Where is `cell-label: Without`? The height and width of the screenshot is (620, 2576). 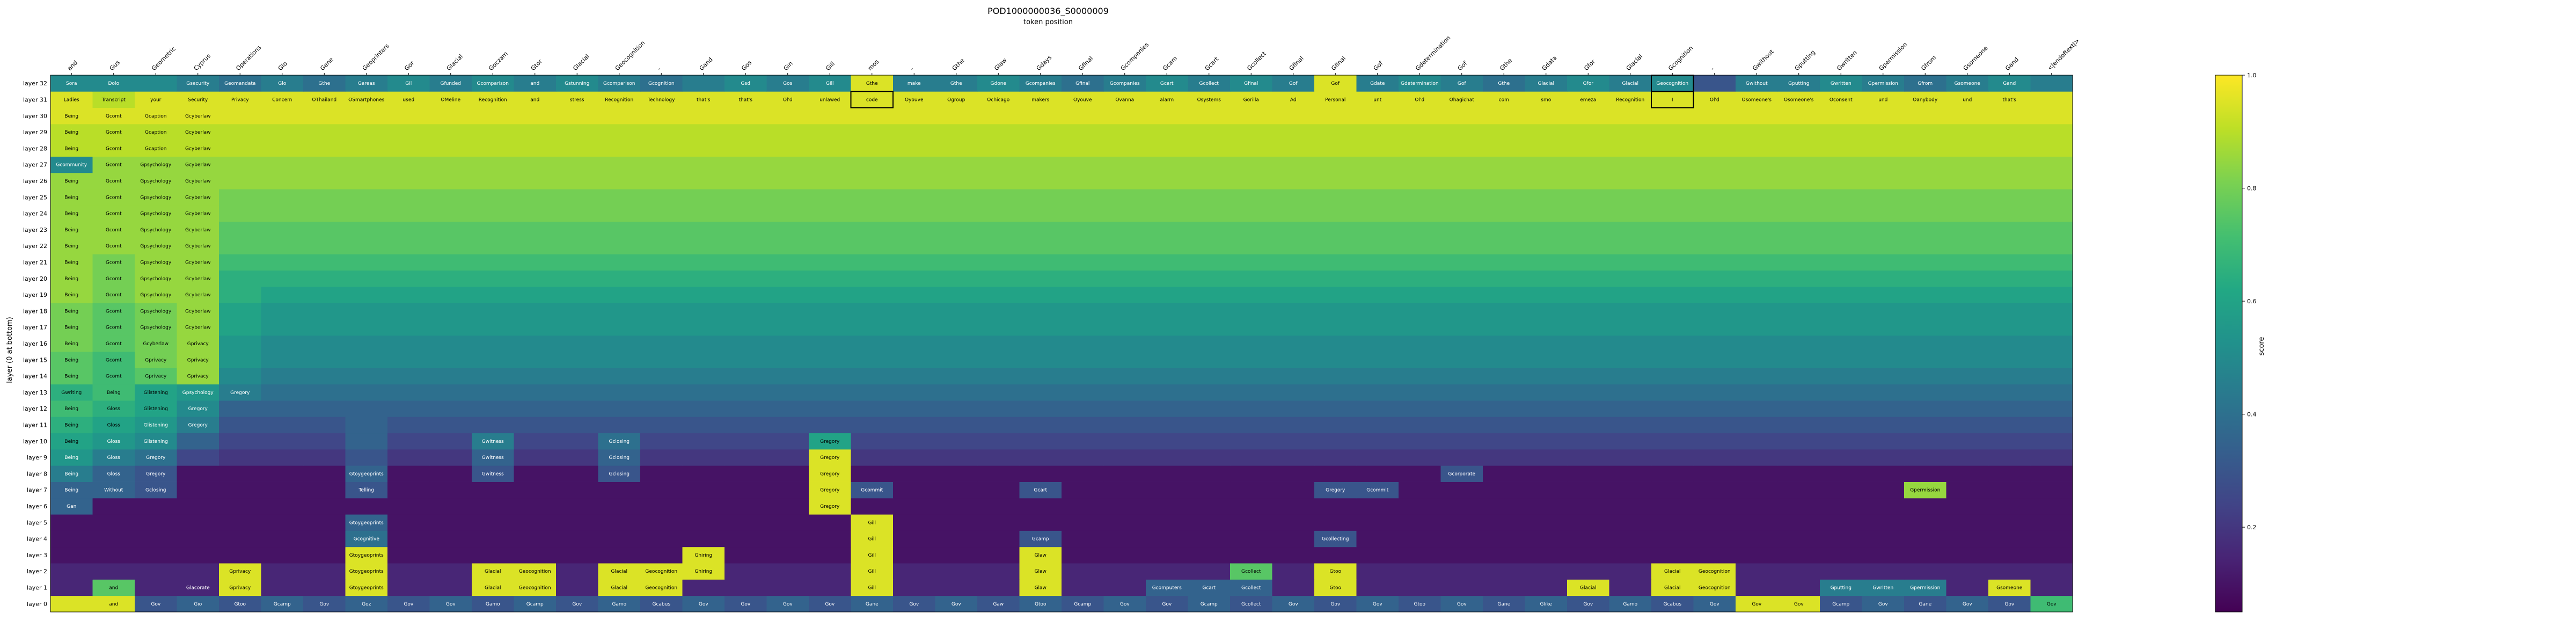
cell-label: Without is located at coordinates (113, 490).